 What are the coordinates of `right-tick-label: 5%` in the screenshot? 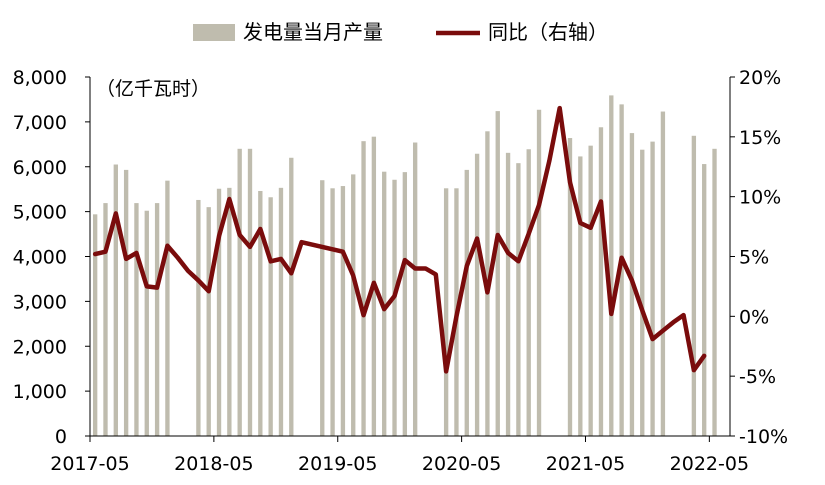 It's located at (754, 258).